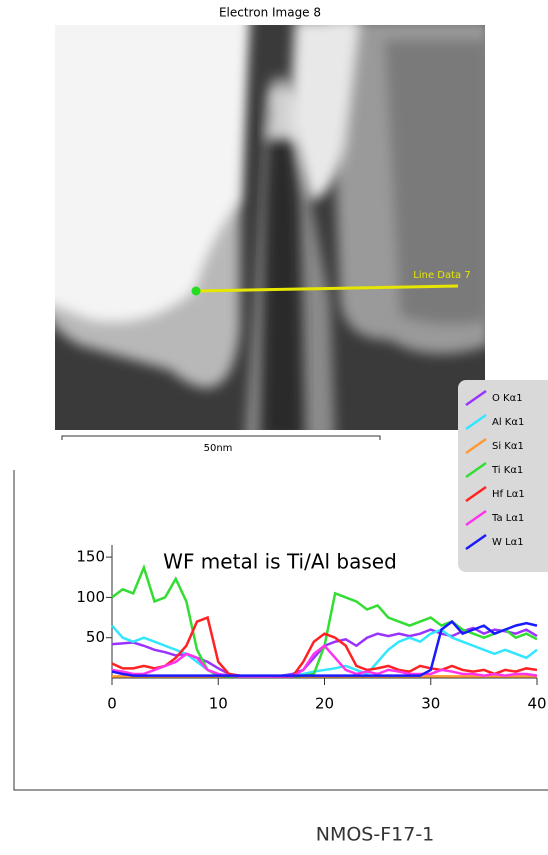 This screenshot has height=855, width=548. What do you see at coordinates (90, 557) in the screenshot?
I see `y-tick-label: 150` at bounding box center [90, 557].